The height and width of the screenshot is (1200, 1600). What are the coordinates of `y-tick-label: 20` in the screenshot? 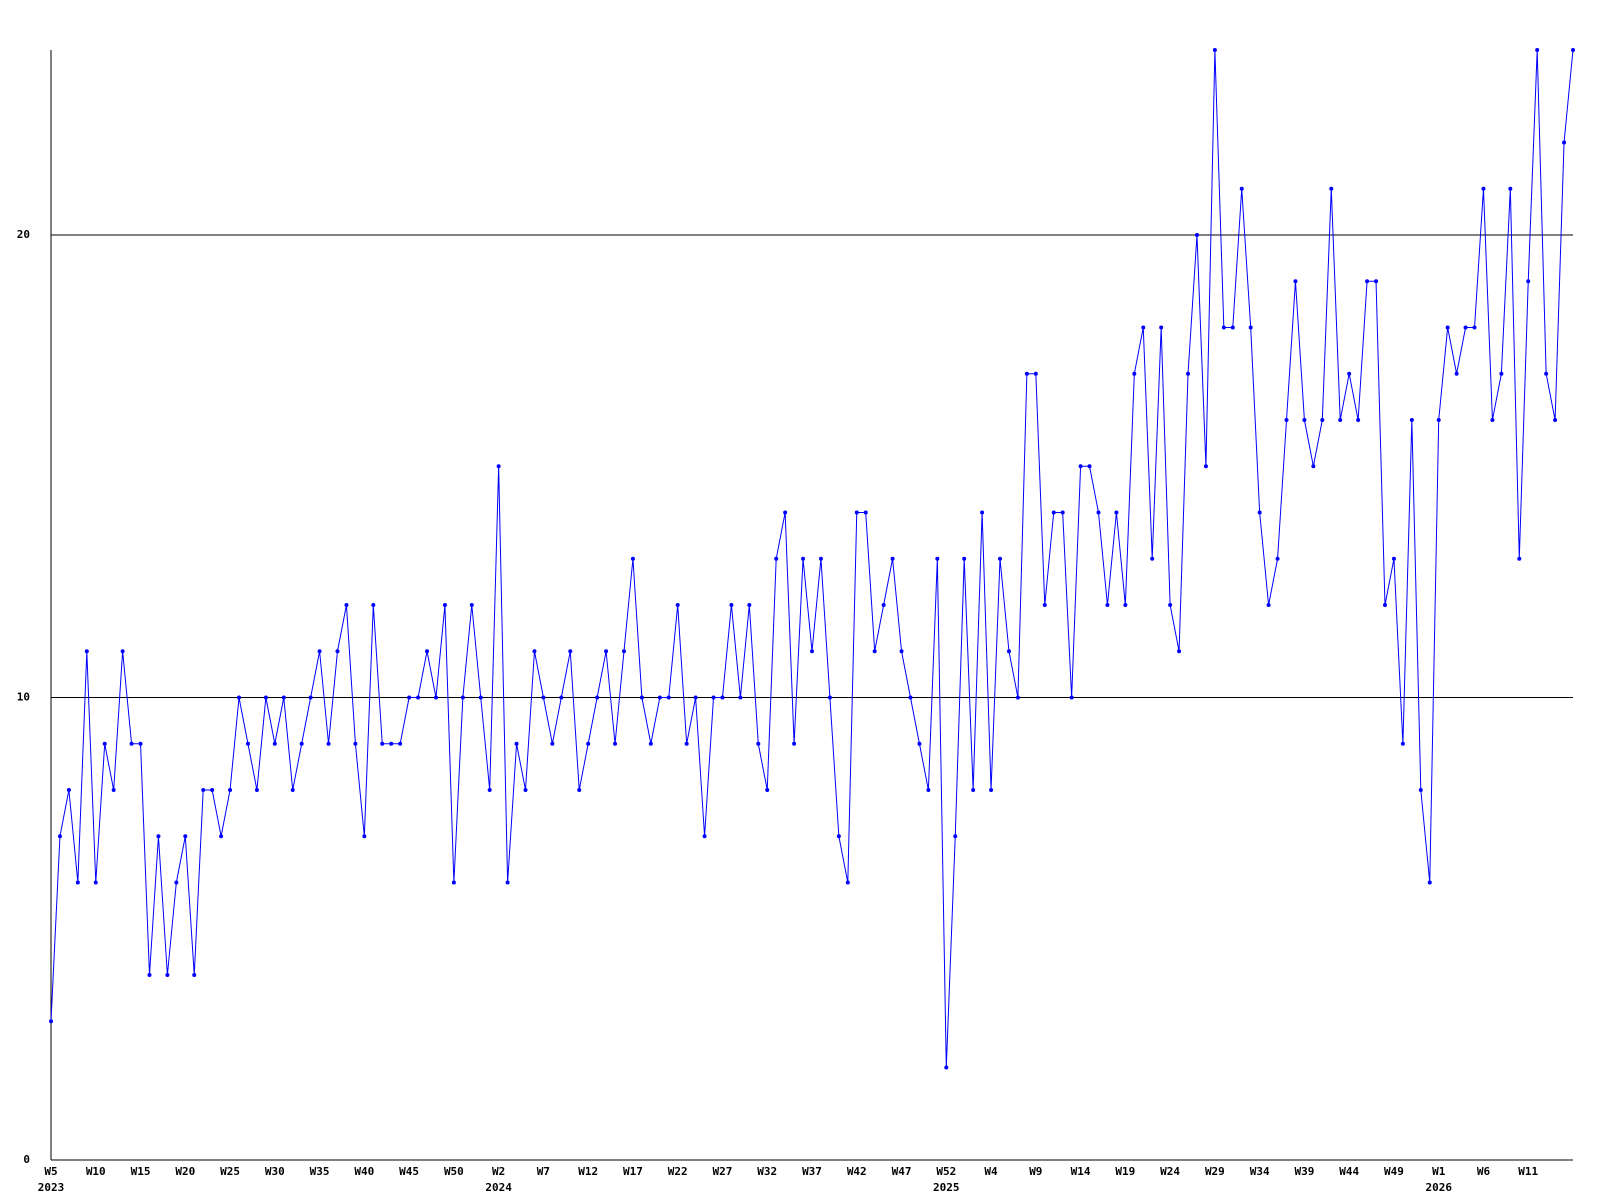 It's located at (23, 234).